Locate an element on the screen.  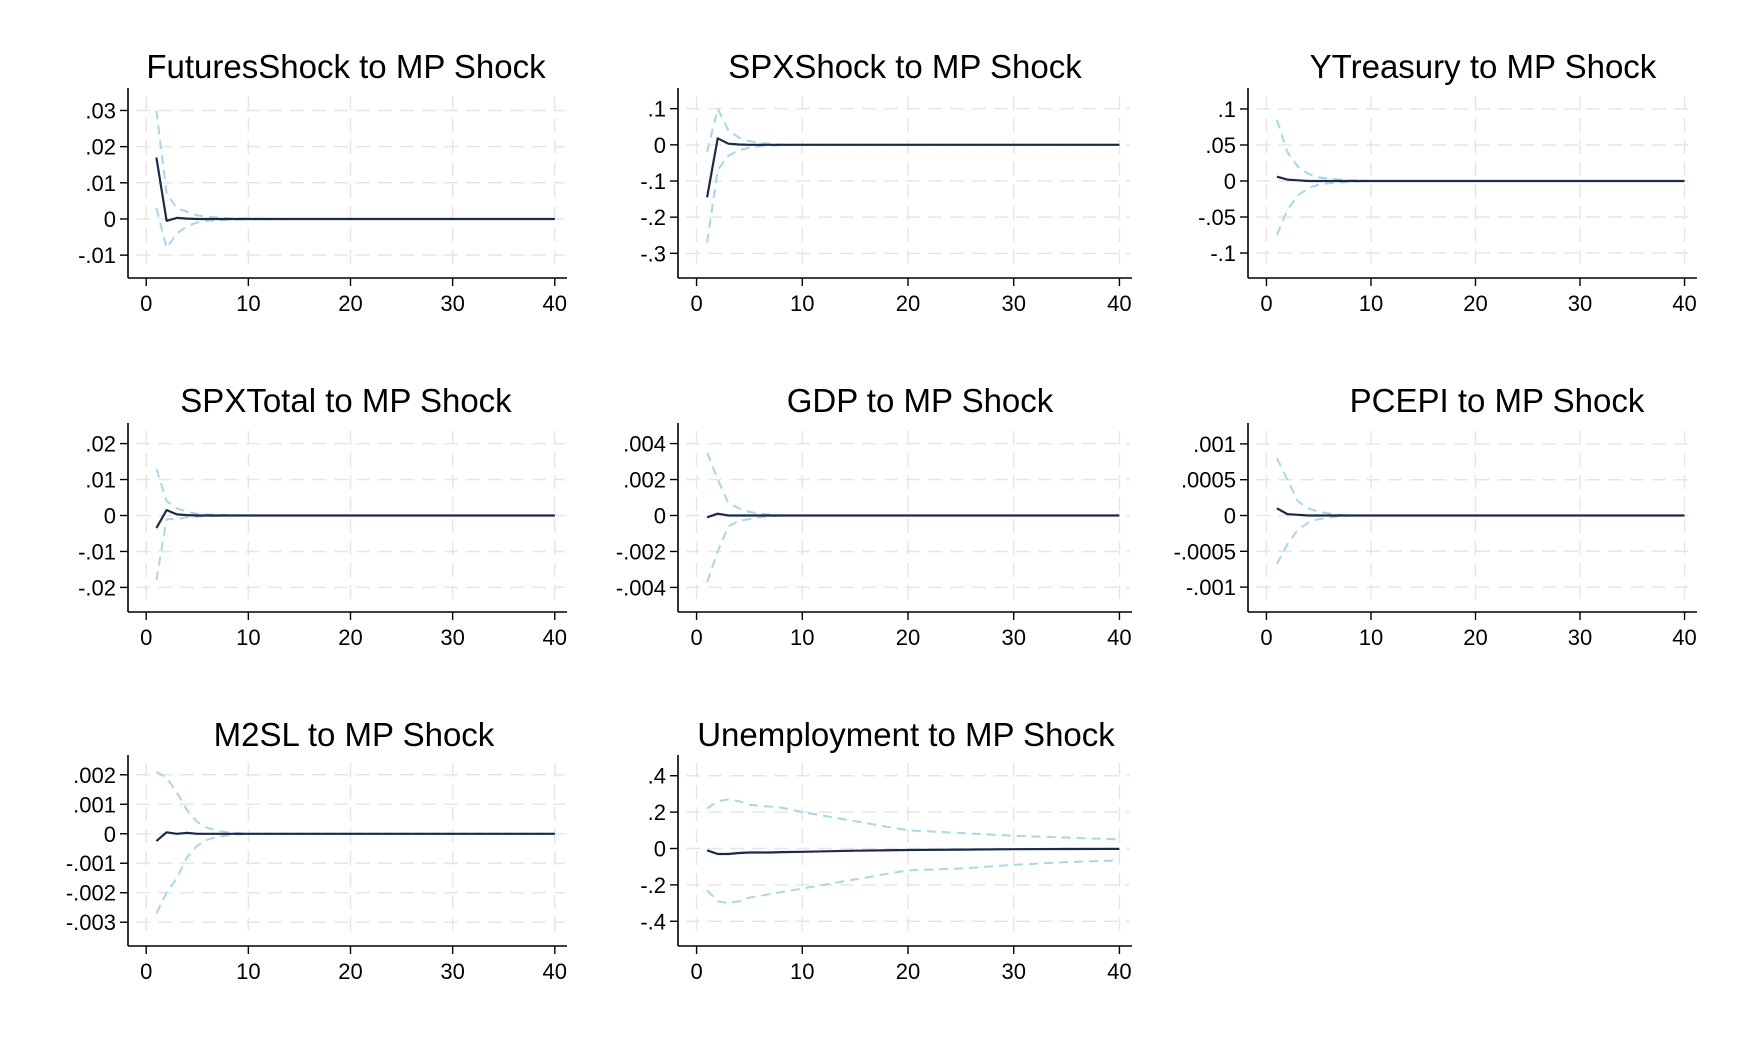
y-tick-label: -.4 is located at coordinates (653, 921).